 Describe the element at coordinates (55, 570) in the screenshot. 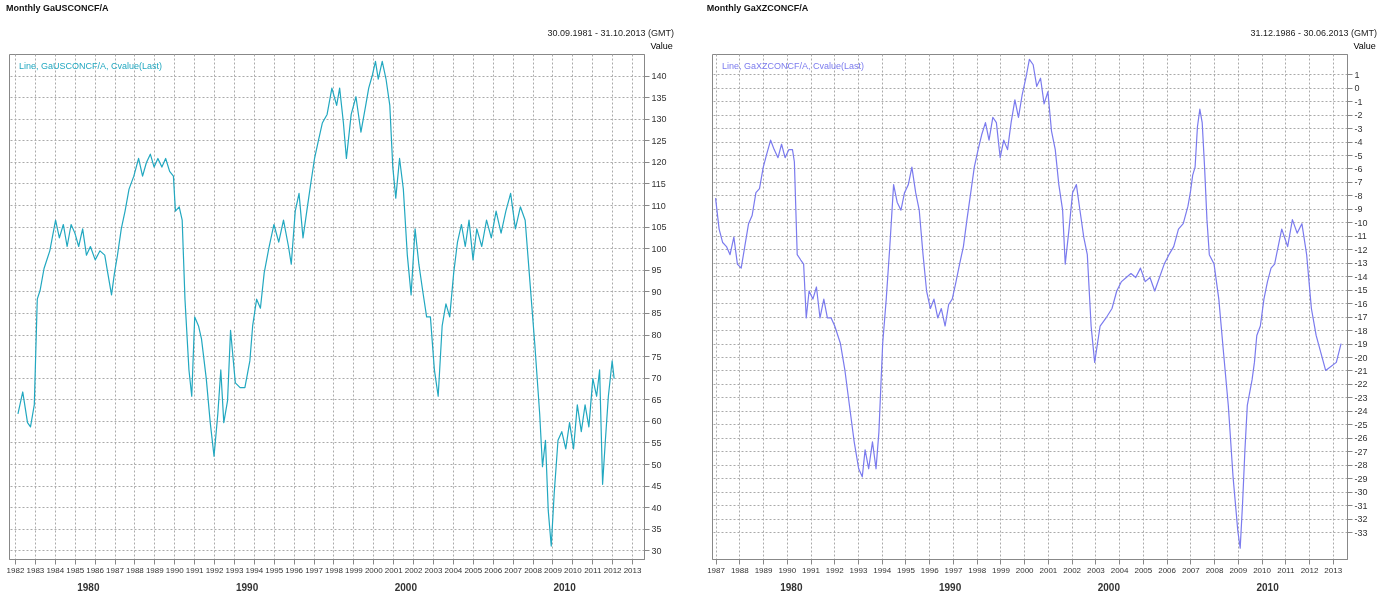

I see `x-tick-label: 1984` at that location.